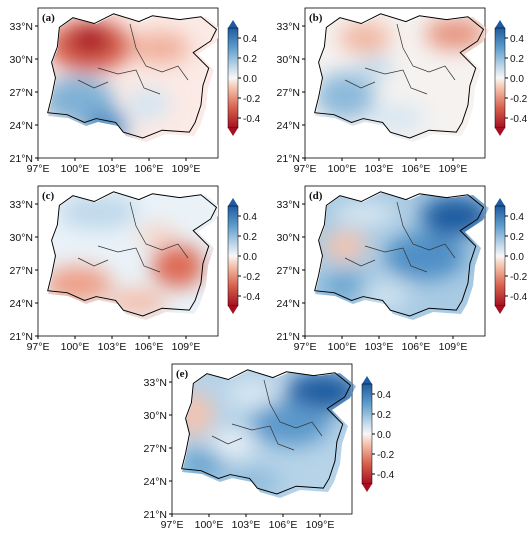 This screenshot has width=531, height=535. I want to click on panel-label: (d), so click(316, 196).